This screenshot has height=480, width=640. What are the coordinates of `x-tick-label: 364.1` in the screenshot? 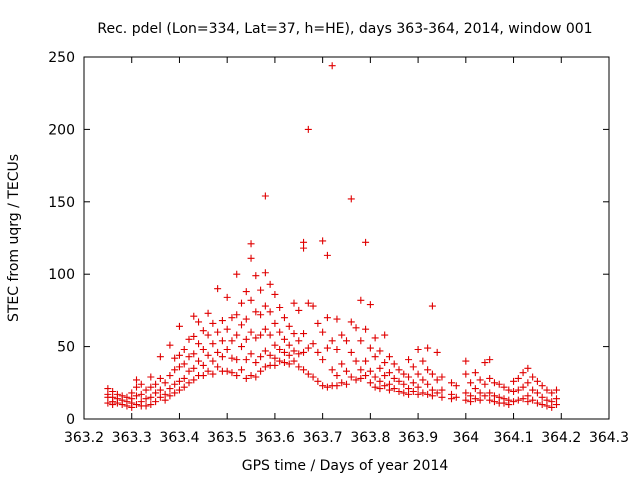 It's located at (513, 438).